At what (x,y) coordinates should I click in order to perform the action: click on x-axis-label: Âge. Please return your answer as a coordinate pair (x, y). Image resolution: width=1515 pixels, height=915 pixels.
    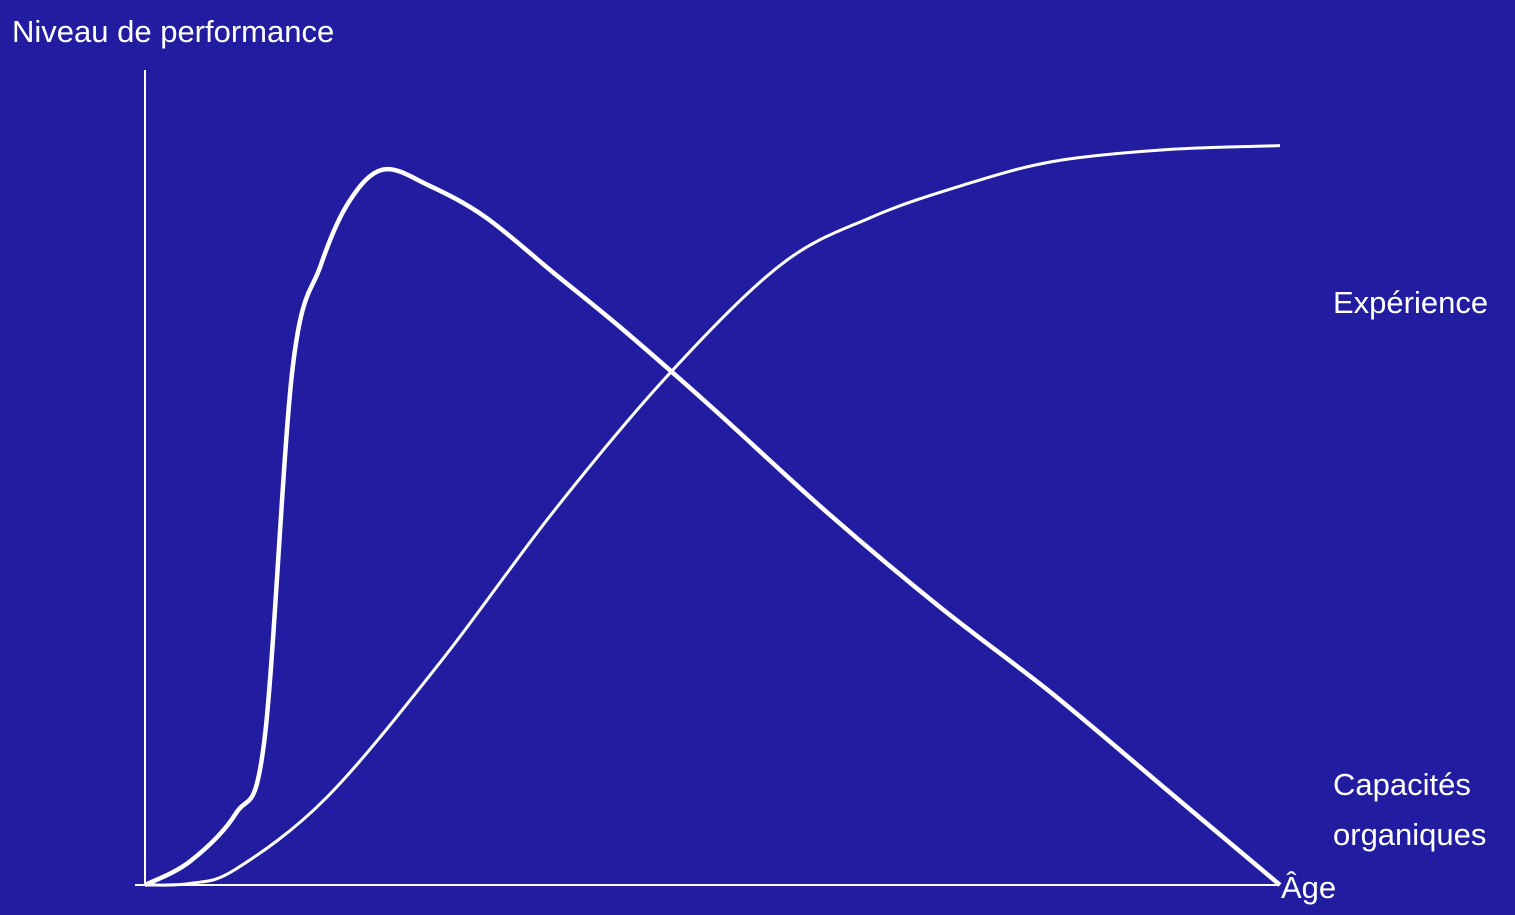
    Looking at the image, I should click on (1308, 887).